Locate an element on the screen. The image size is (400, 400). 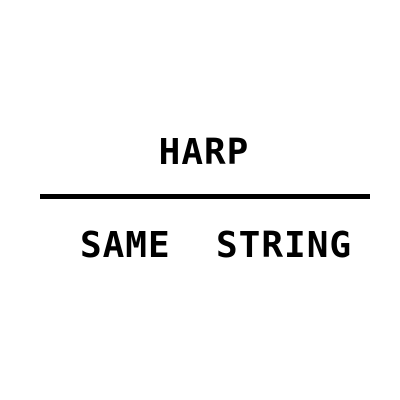
bottom-words: SAME STRING is located at coordinates (216, 245).